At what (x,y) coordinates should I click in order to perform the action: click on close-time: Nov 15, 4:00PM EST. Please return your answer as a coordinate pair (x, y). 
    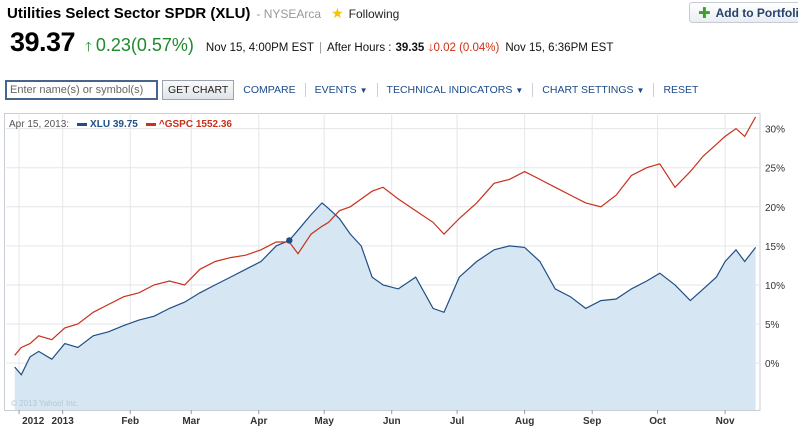
    Looking at the image, I should click on (259, 48).